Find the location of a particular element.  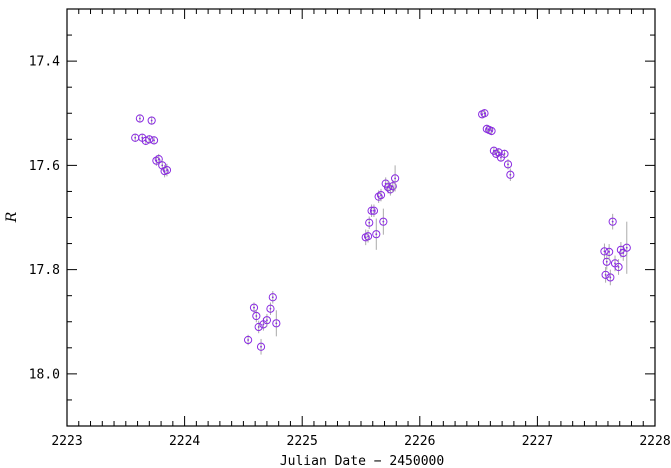

y-tick-label: 17.4 is located at coordinates (44, 62).